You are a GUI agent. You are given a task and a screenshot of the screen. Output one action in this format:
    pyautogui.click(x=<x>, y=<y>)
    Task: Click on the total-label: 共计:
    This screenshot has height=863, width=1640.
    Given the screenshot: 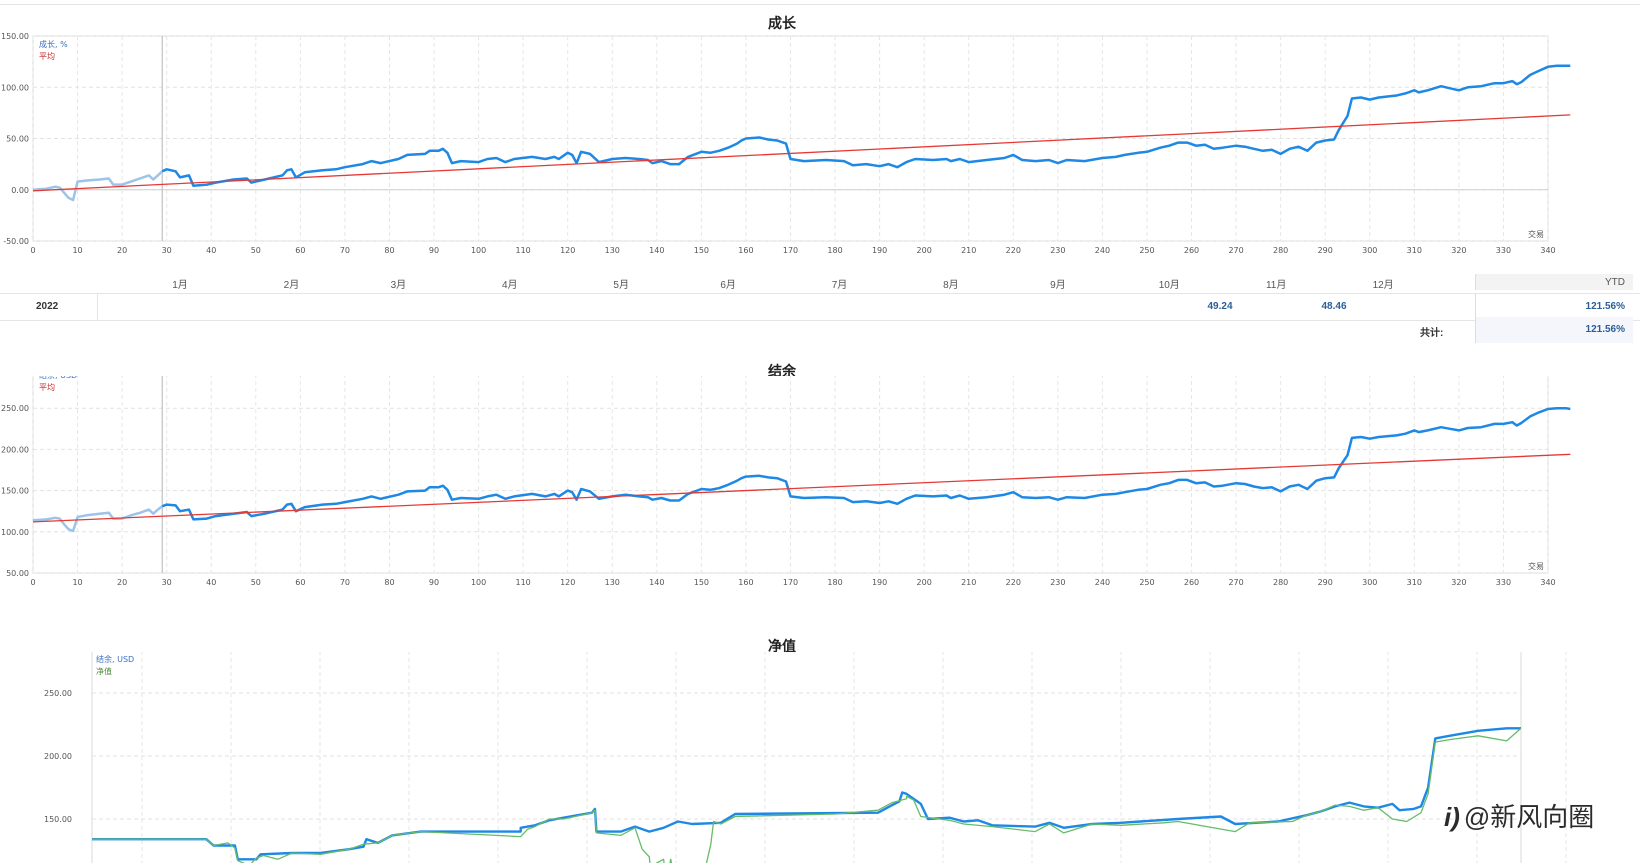 What is the action you would take?
    pyautogui.click(x=1432, y=333)
    